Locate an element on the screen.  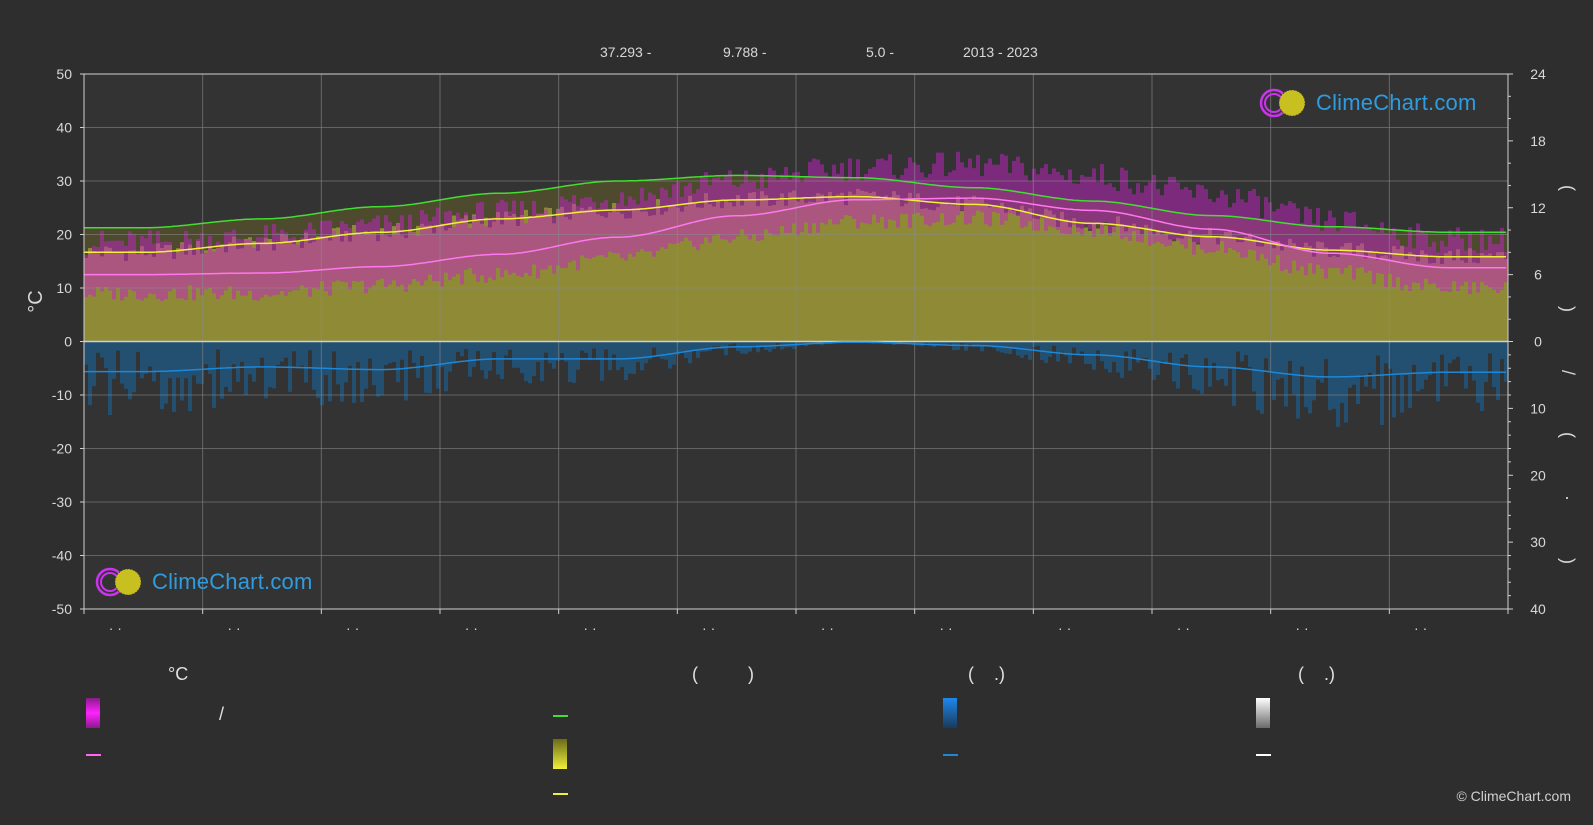
logo-icon is located at coordinates (1282, 103).